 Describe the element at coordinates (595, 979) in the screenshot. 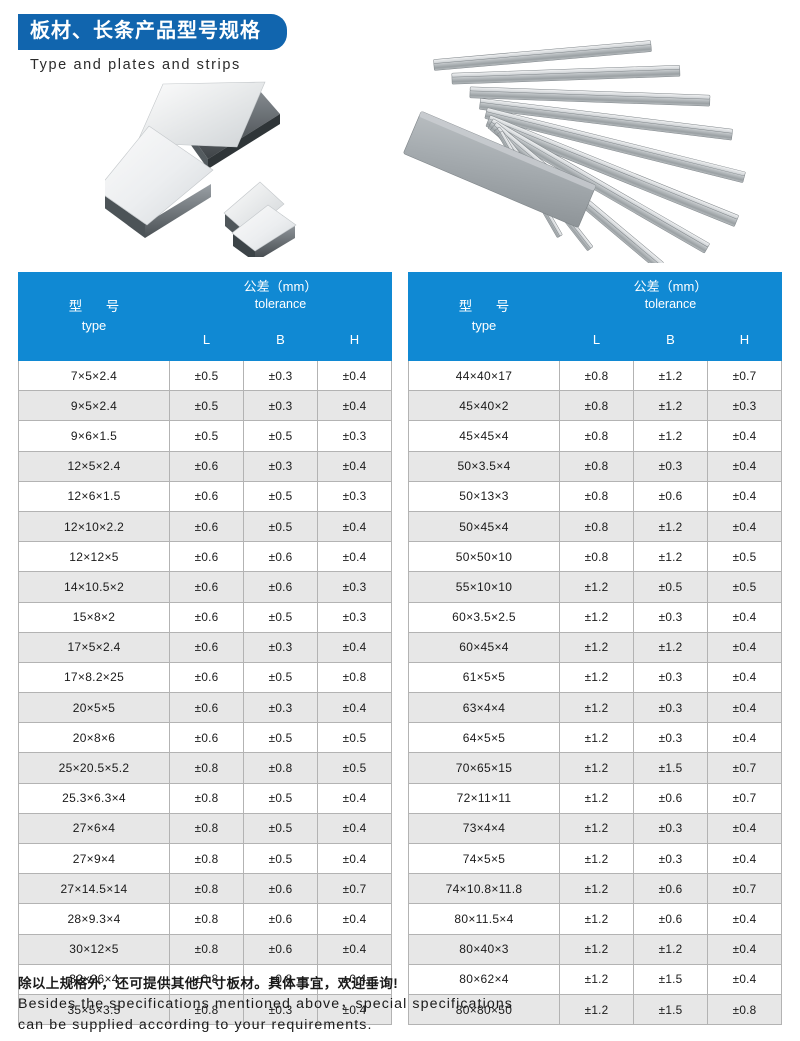

I see `table-row: 80×62×4 ±1.2 ±1.5 ±0.4` at that location.